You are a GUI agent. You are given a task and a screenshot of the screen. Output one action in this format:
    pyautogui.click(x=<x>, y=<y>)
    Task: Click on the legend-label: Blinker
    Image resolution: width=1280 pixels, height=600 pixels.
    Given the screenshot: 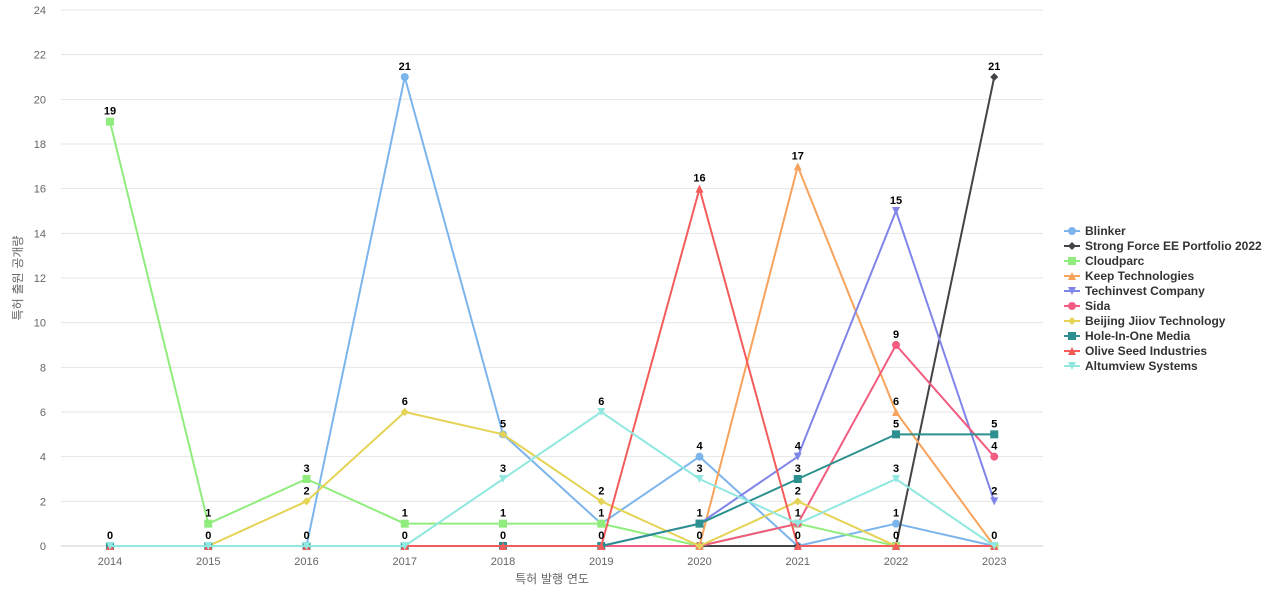 What is the action you would take?
    pyautogui.click(x=1105, y=231)
    